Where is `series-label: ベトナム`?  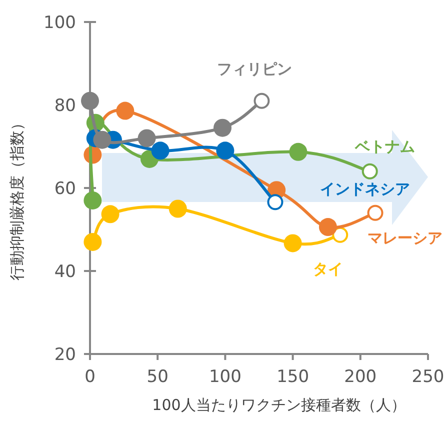
series-label: ベトナム is located at coordinates (384, 146).